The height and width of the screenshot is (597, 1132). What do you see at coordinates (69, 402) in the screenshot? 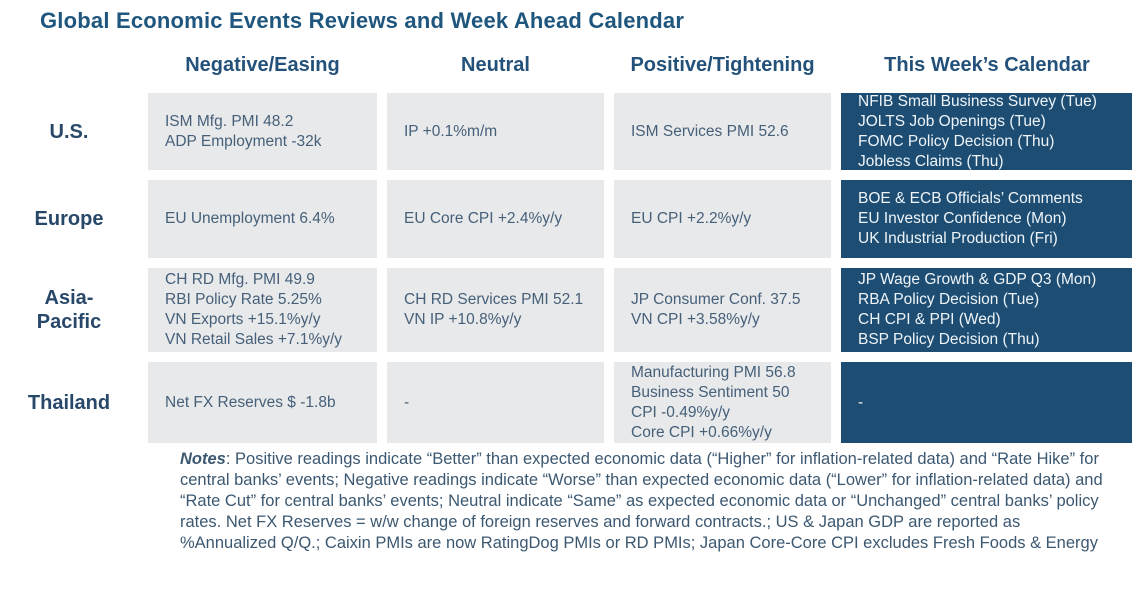
I see `row-label-thailand: Thailand` at bounding box center [69, 402].